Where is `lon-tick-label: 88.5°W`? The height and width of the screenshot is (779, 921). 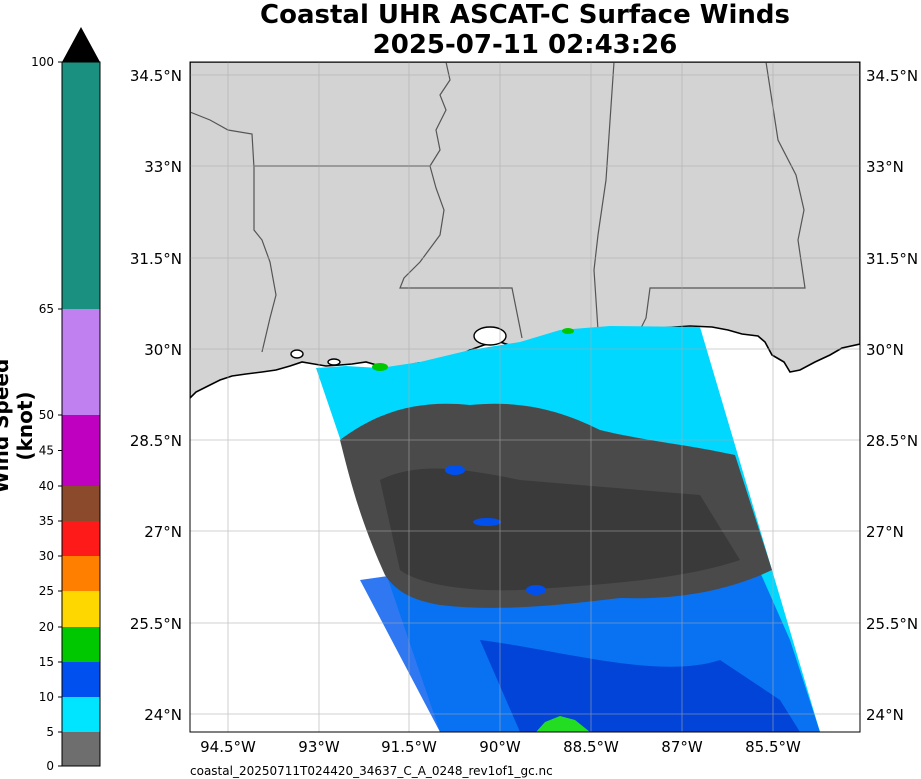 lon-tick-label: 88.5°W is located at coordinates (591, 747).